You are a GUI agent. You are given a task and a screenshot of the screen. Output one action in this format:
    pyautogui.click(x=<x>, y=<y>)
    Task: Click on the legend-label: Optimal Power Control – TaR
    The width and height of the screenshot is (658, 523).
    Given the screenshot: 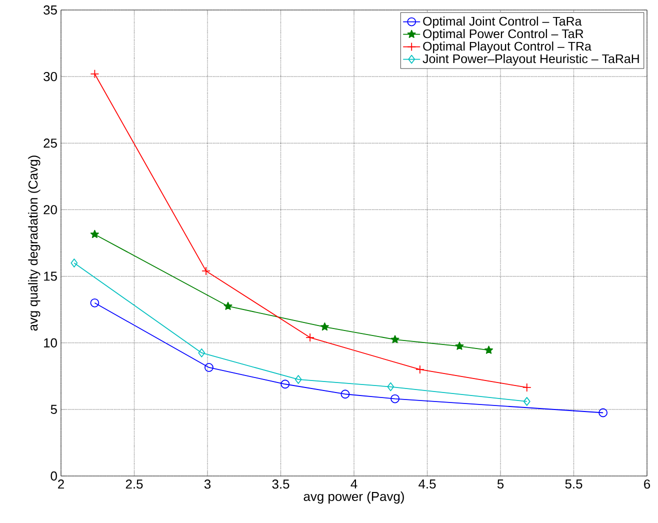 What is the action you would take?
    pyautogui.click(x=503, y=35)
    